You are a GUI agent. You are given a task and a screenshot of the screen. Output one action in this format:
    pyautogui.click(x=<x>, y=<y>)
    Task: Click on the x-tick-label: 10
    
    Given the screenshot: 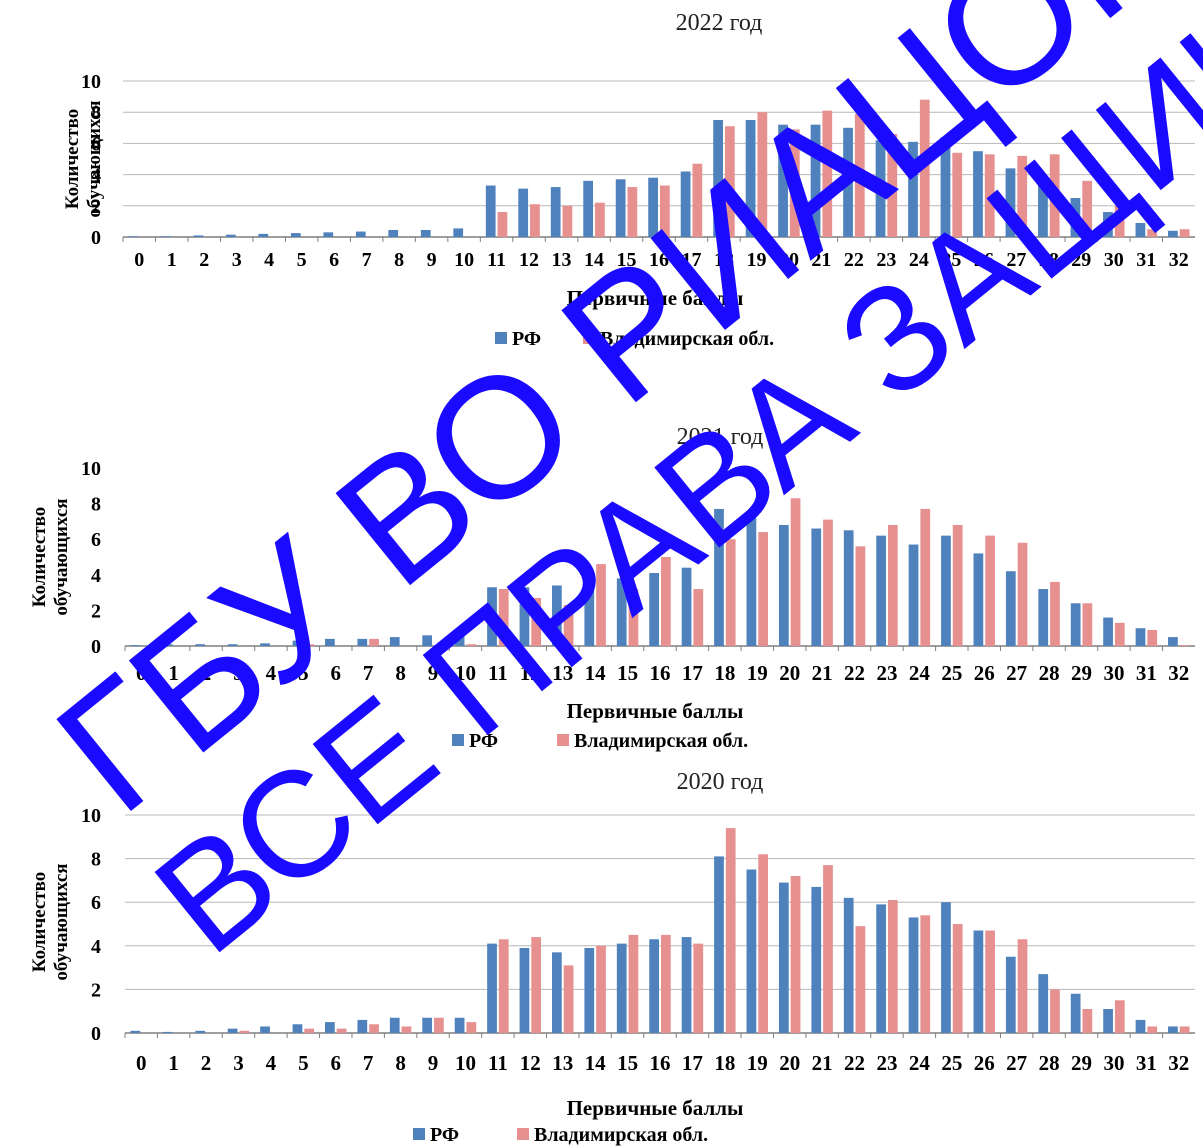 What is the action you would take?
    pyautogui.click(x=465, y=1063)
    